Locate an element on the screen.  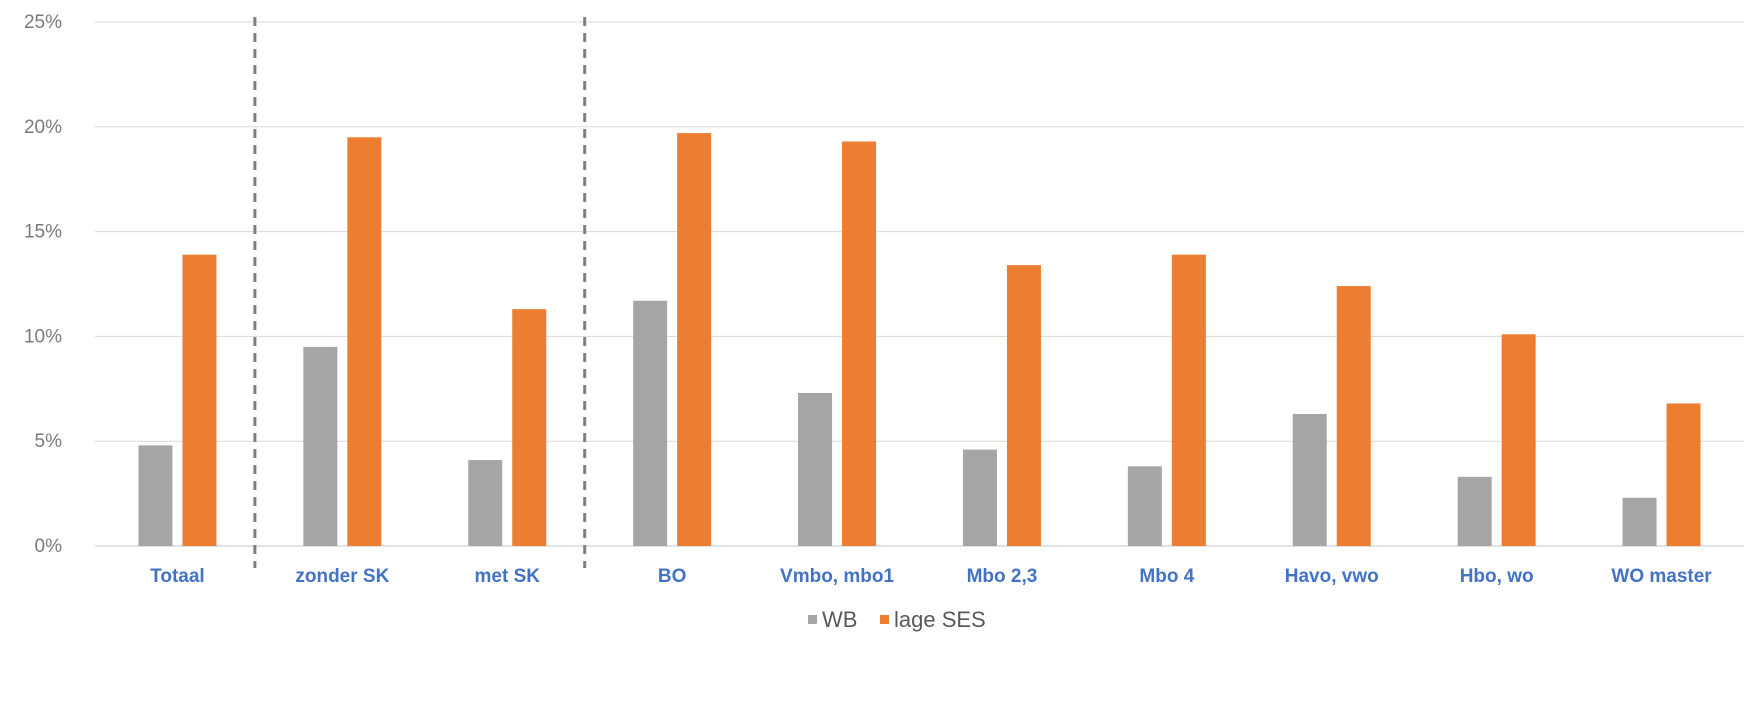
legend-swatch-wb is located at coordinates (812, 619).